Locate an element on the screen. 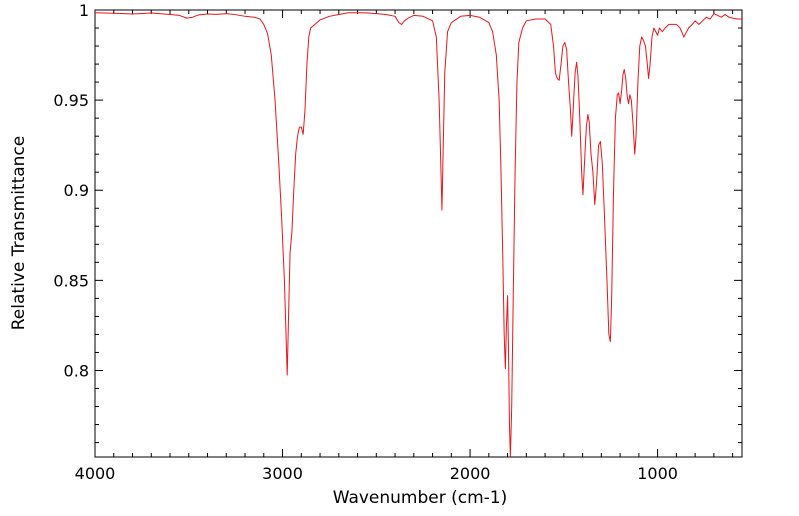 The height and width of the screenshot is (516, 799). x-tick-label: 2000 is located at coordinates (470, 473).